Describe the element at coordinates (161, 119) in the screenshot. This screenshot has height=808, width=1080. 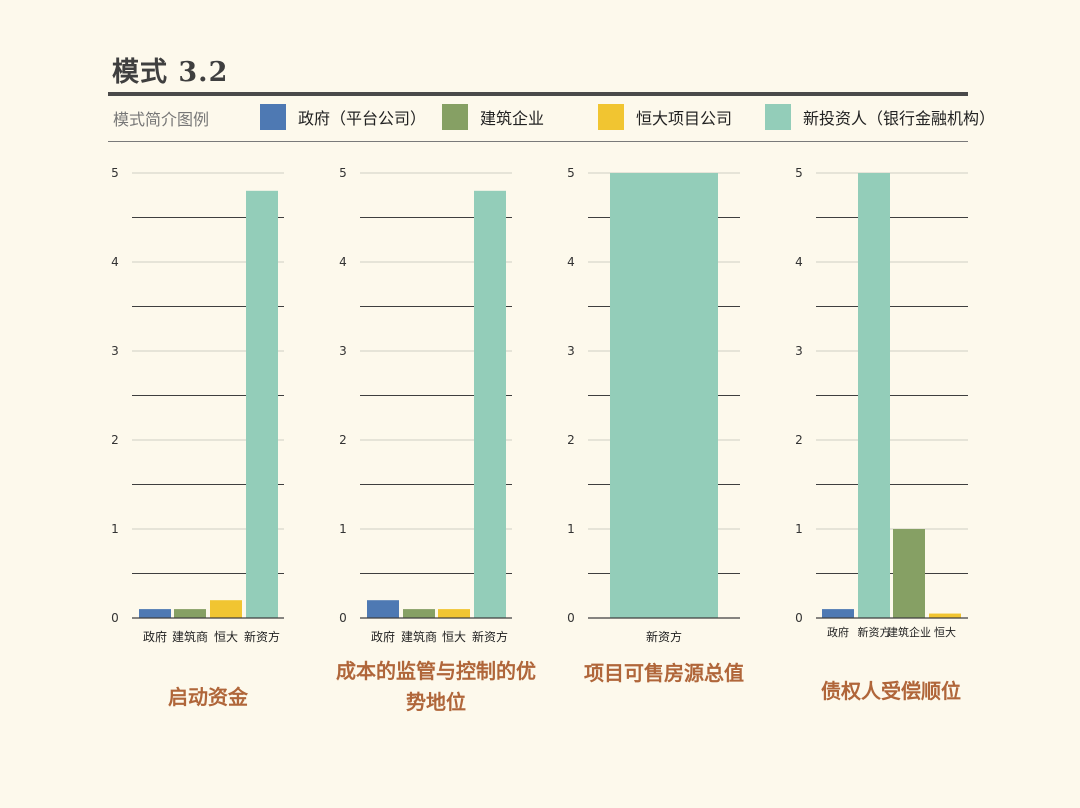
I see `legend-title: 模式简介图例` at that location.